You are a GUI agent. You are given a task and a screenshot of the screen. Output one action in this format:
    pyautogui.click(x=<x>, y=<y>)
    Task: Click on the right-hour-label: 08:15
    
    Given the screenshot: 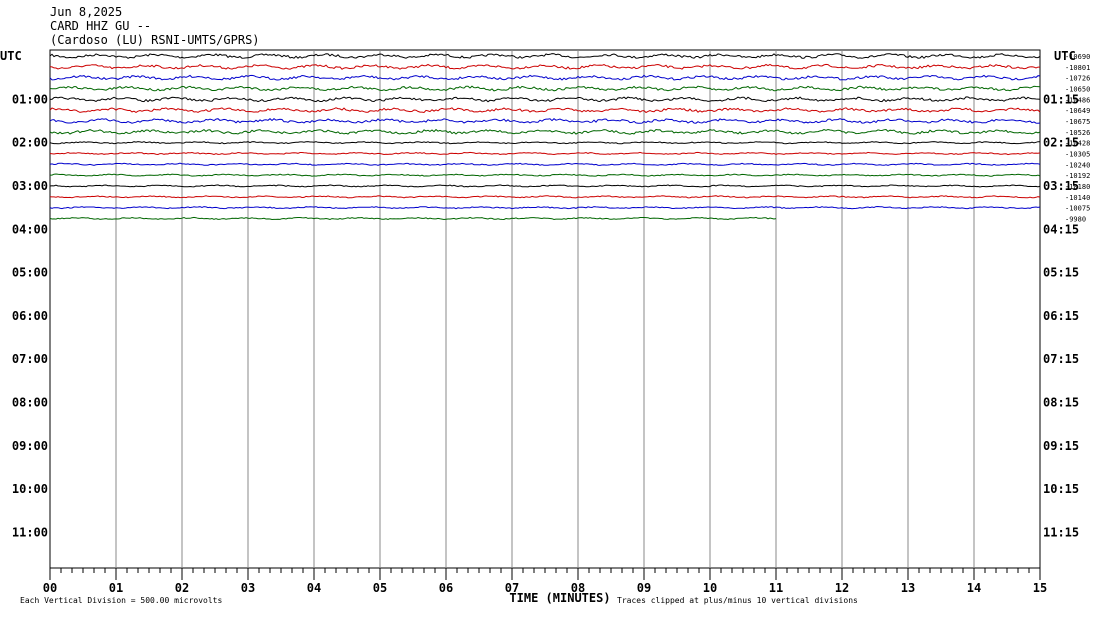 What is the action you would take?
    pyautogui.click(x=1061, y=403)
    